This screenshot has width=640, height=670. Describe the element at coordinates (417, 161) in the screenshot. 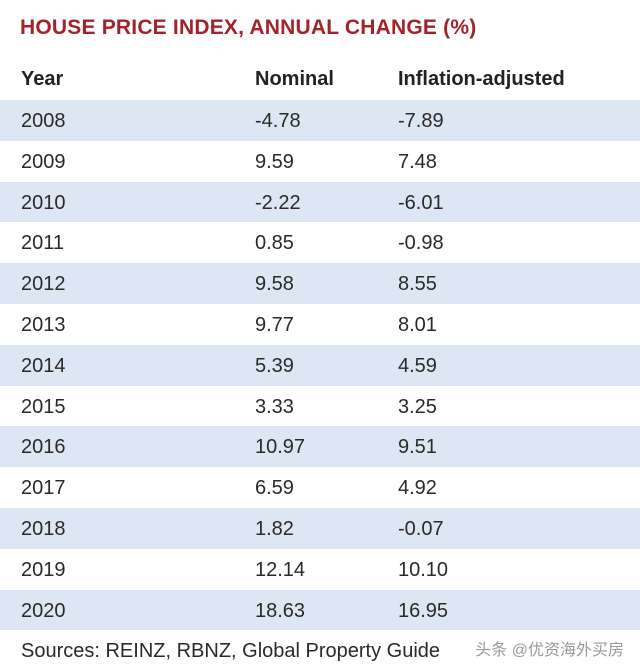

I see `inflation-adjusted-cell: 7.48` at that location.